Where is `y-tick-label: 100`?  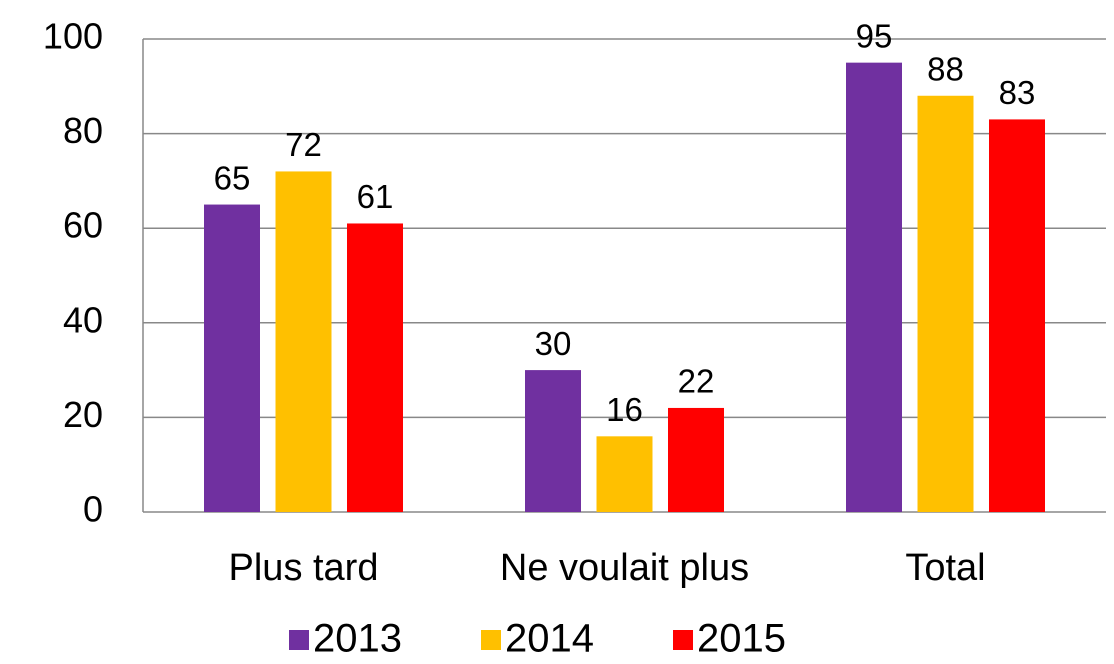
y-tick-label: 100 is located at coordinates (73, 36).